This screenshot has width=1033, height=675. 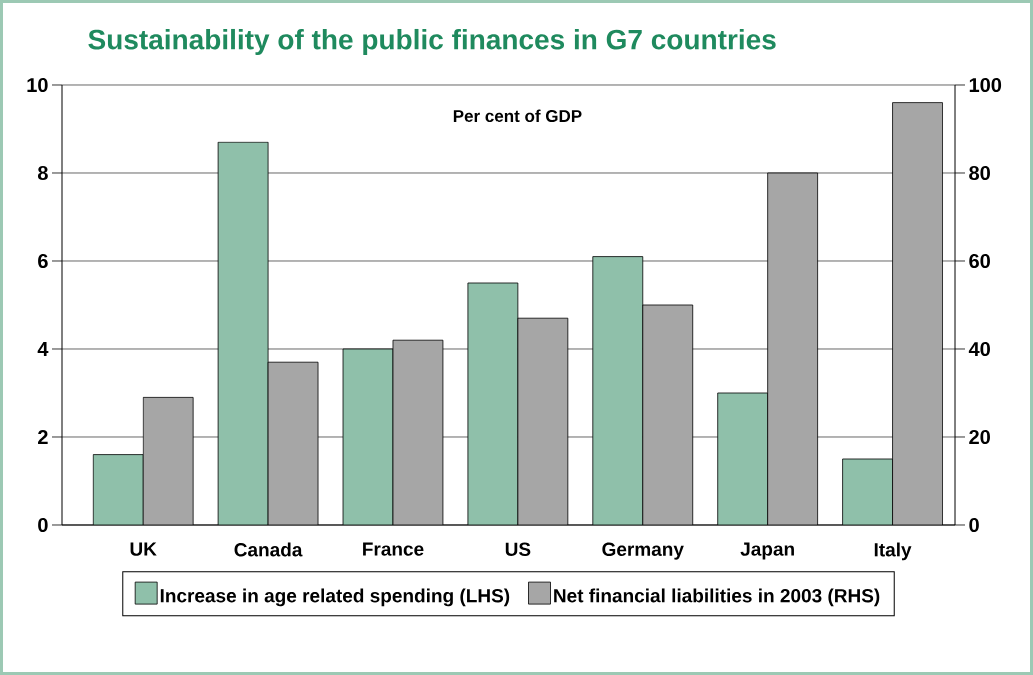 I want to click on y-tick-label: 10, so click(x=37, y=85).